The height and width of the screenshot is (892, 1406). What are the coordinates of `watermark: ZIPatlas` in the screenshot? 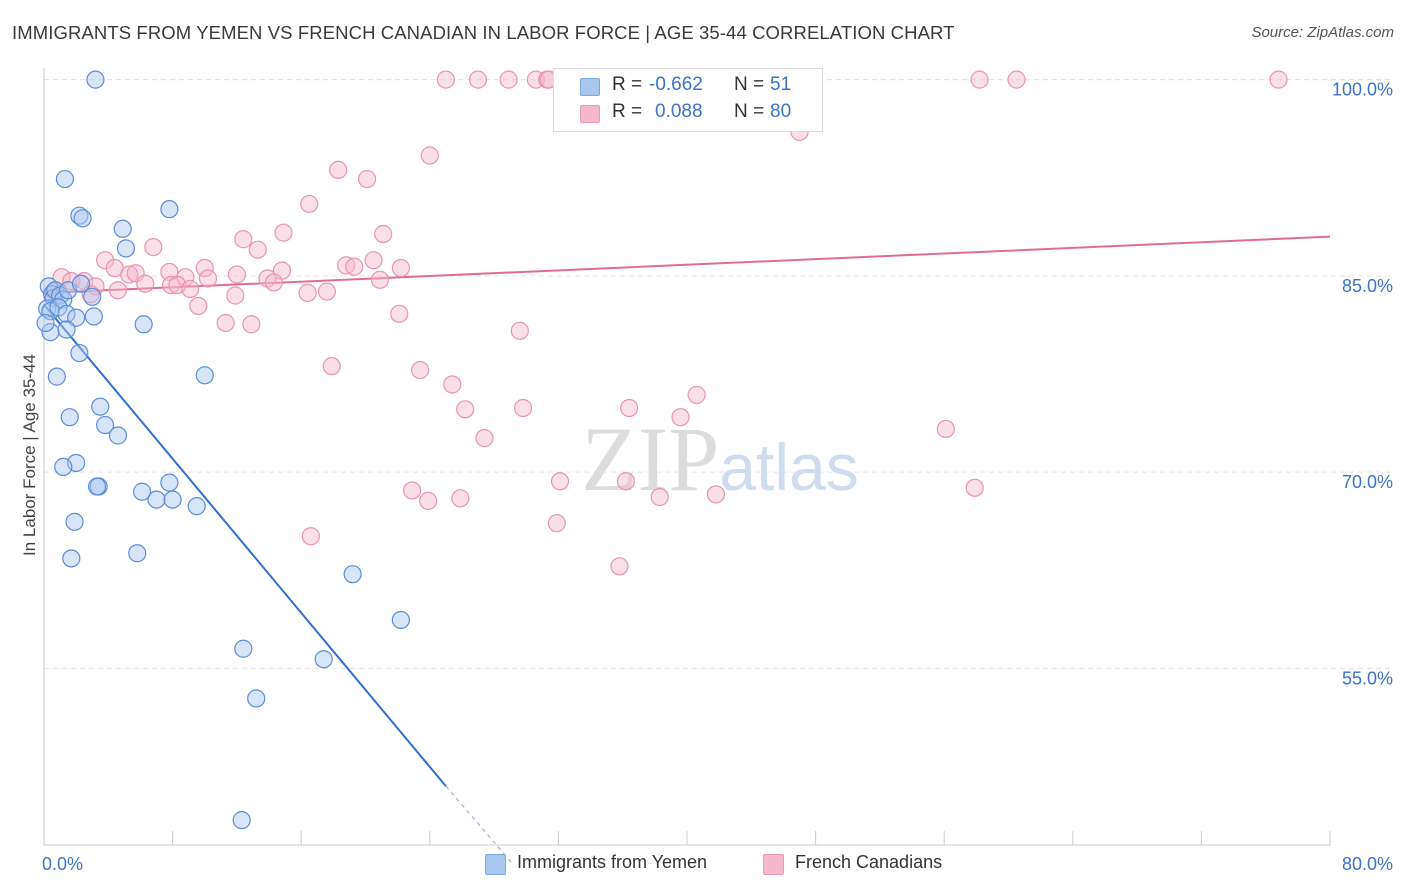 It's located at (719, 459).